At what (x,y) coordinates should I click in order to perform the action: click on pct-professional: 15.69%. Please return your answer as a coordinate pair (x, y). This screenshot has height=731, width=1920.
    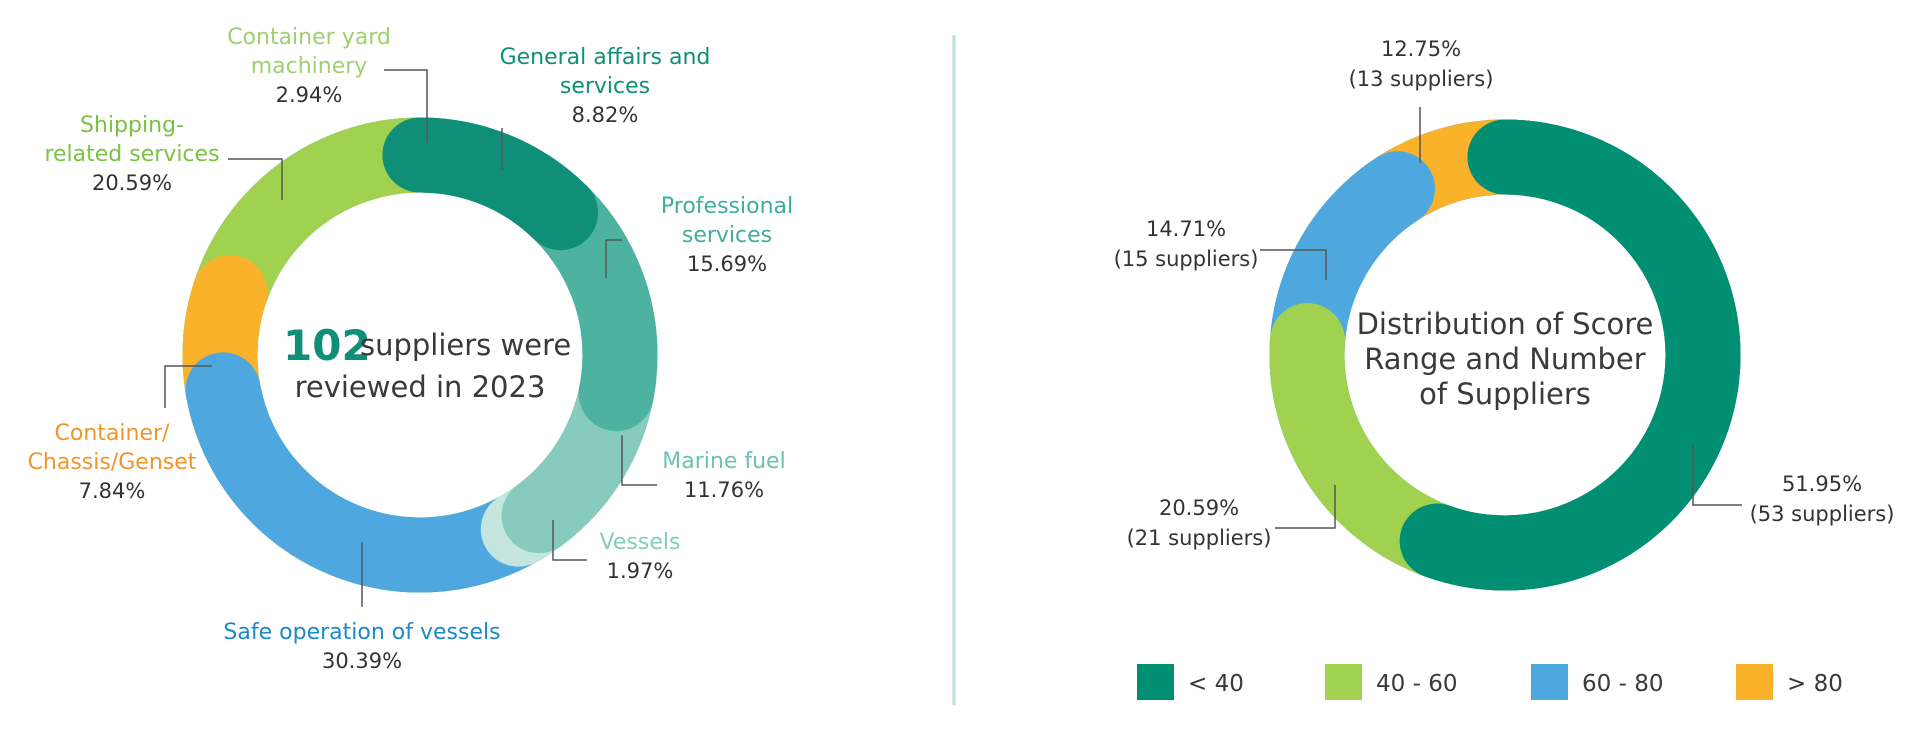
    Looking at the image, I should click on (727, 264).